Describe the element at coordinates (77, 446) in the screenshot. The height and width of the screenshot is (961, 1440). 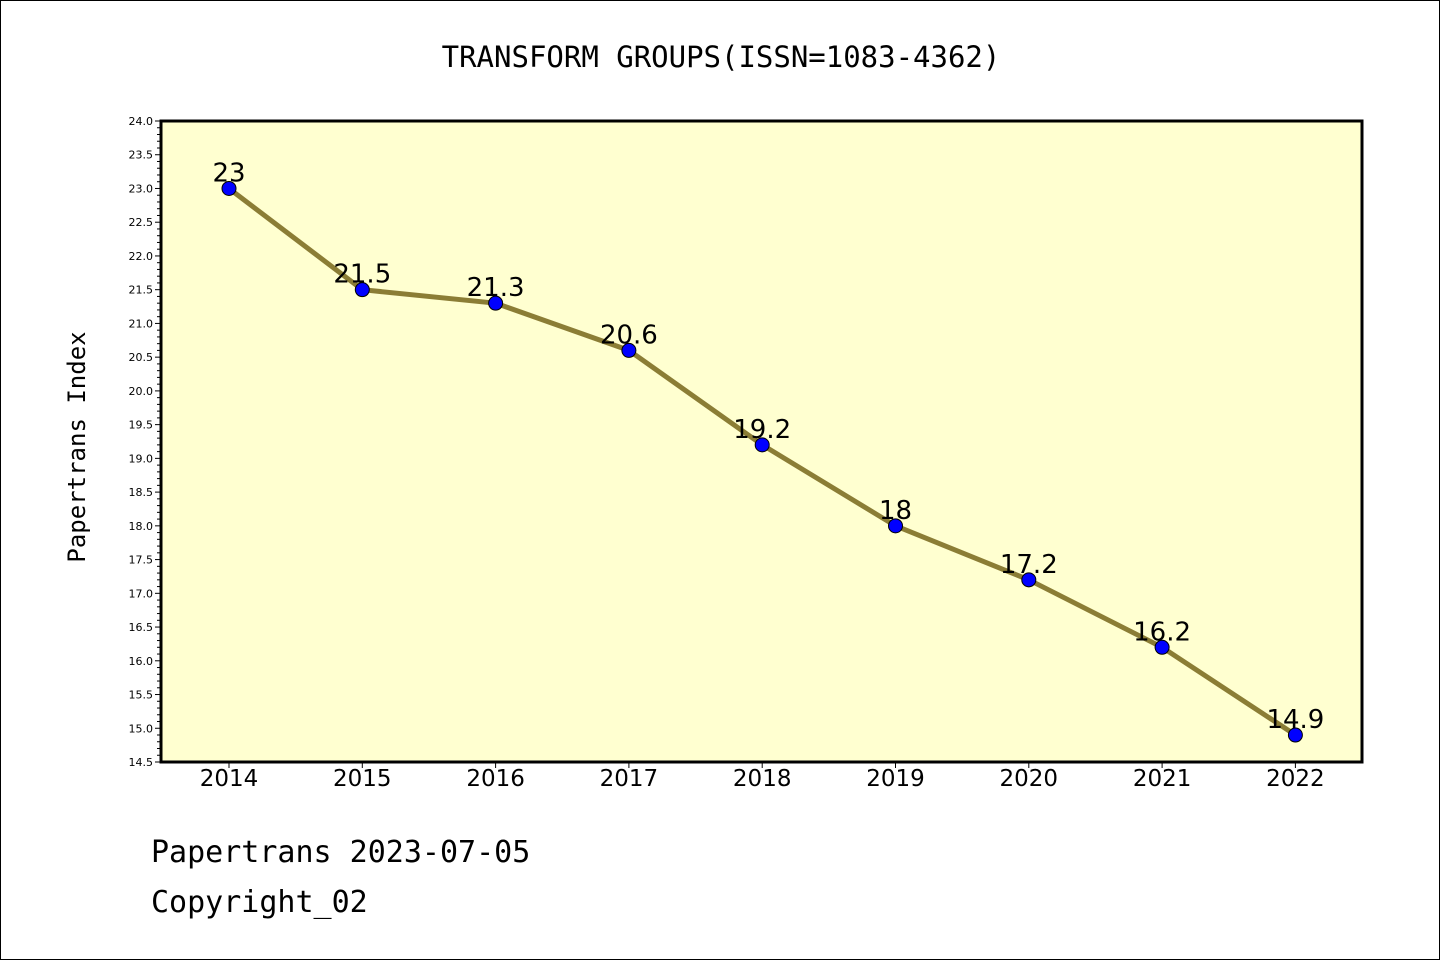
I see `y-axis-label: Papertrans Index` at that location.